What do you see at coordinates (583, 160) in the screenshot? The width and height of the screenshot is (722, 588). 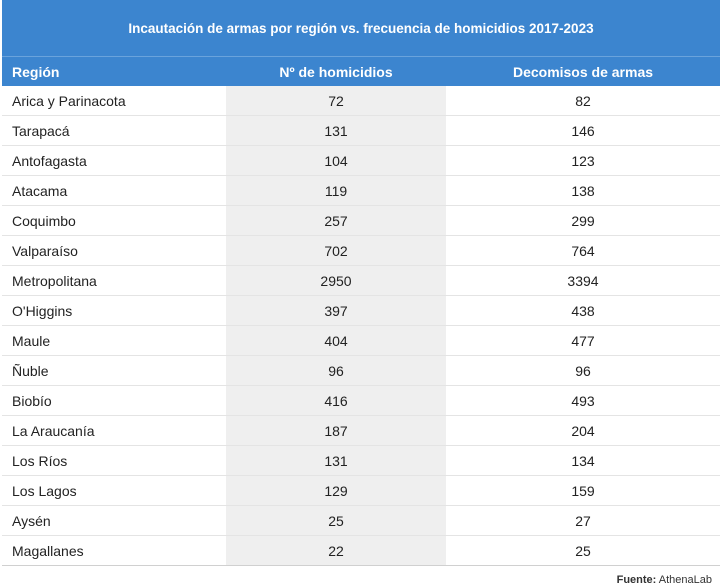 I see `cell-decomisos: 123` at bounding box center [583, 160].